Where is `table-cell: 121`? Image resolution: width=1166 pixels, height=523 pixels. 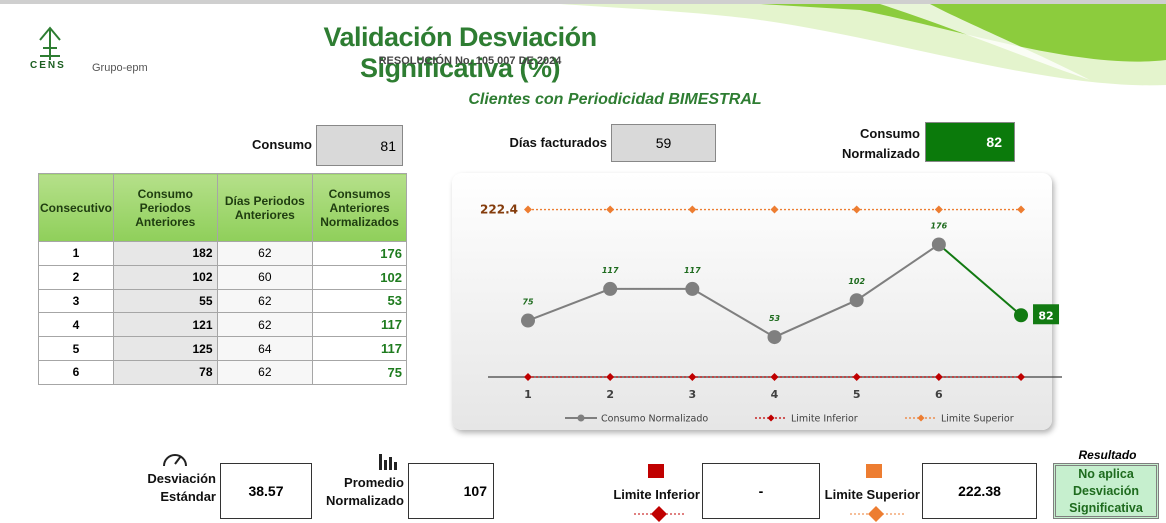 table-cell: 121 is located at coordinates (165, 325).